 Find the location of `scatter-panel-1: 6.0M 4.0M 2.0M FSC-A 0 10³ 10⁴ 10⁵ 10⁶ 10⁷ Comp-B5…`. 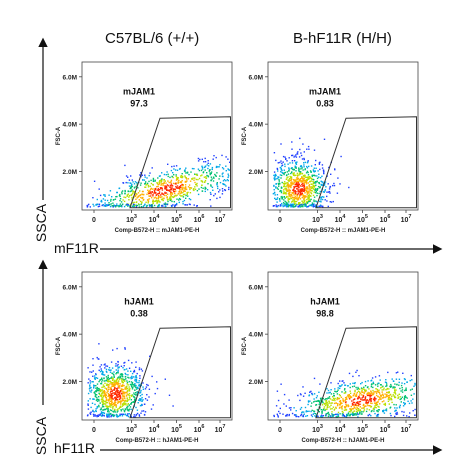

scatter-panel-1: 6.0M 4.0M 2.0M FSC-A 0 10³ 10⁴ 10⁵ 10⁶ 10⁷ Comp-B5… is located at coordinates (144, 147).